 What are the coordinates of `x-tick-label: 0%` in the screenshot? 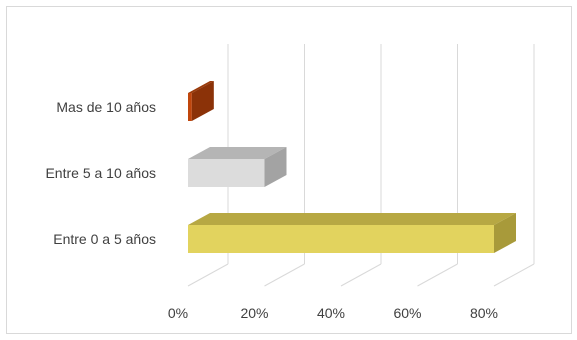 It's located at (178, 313).